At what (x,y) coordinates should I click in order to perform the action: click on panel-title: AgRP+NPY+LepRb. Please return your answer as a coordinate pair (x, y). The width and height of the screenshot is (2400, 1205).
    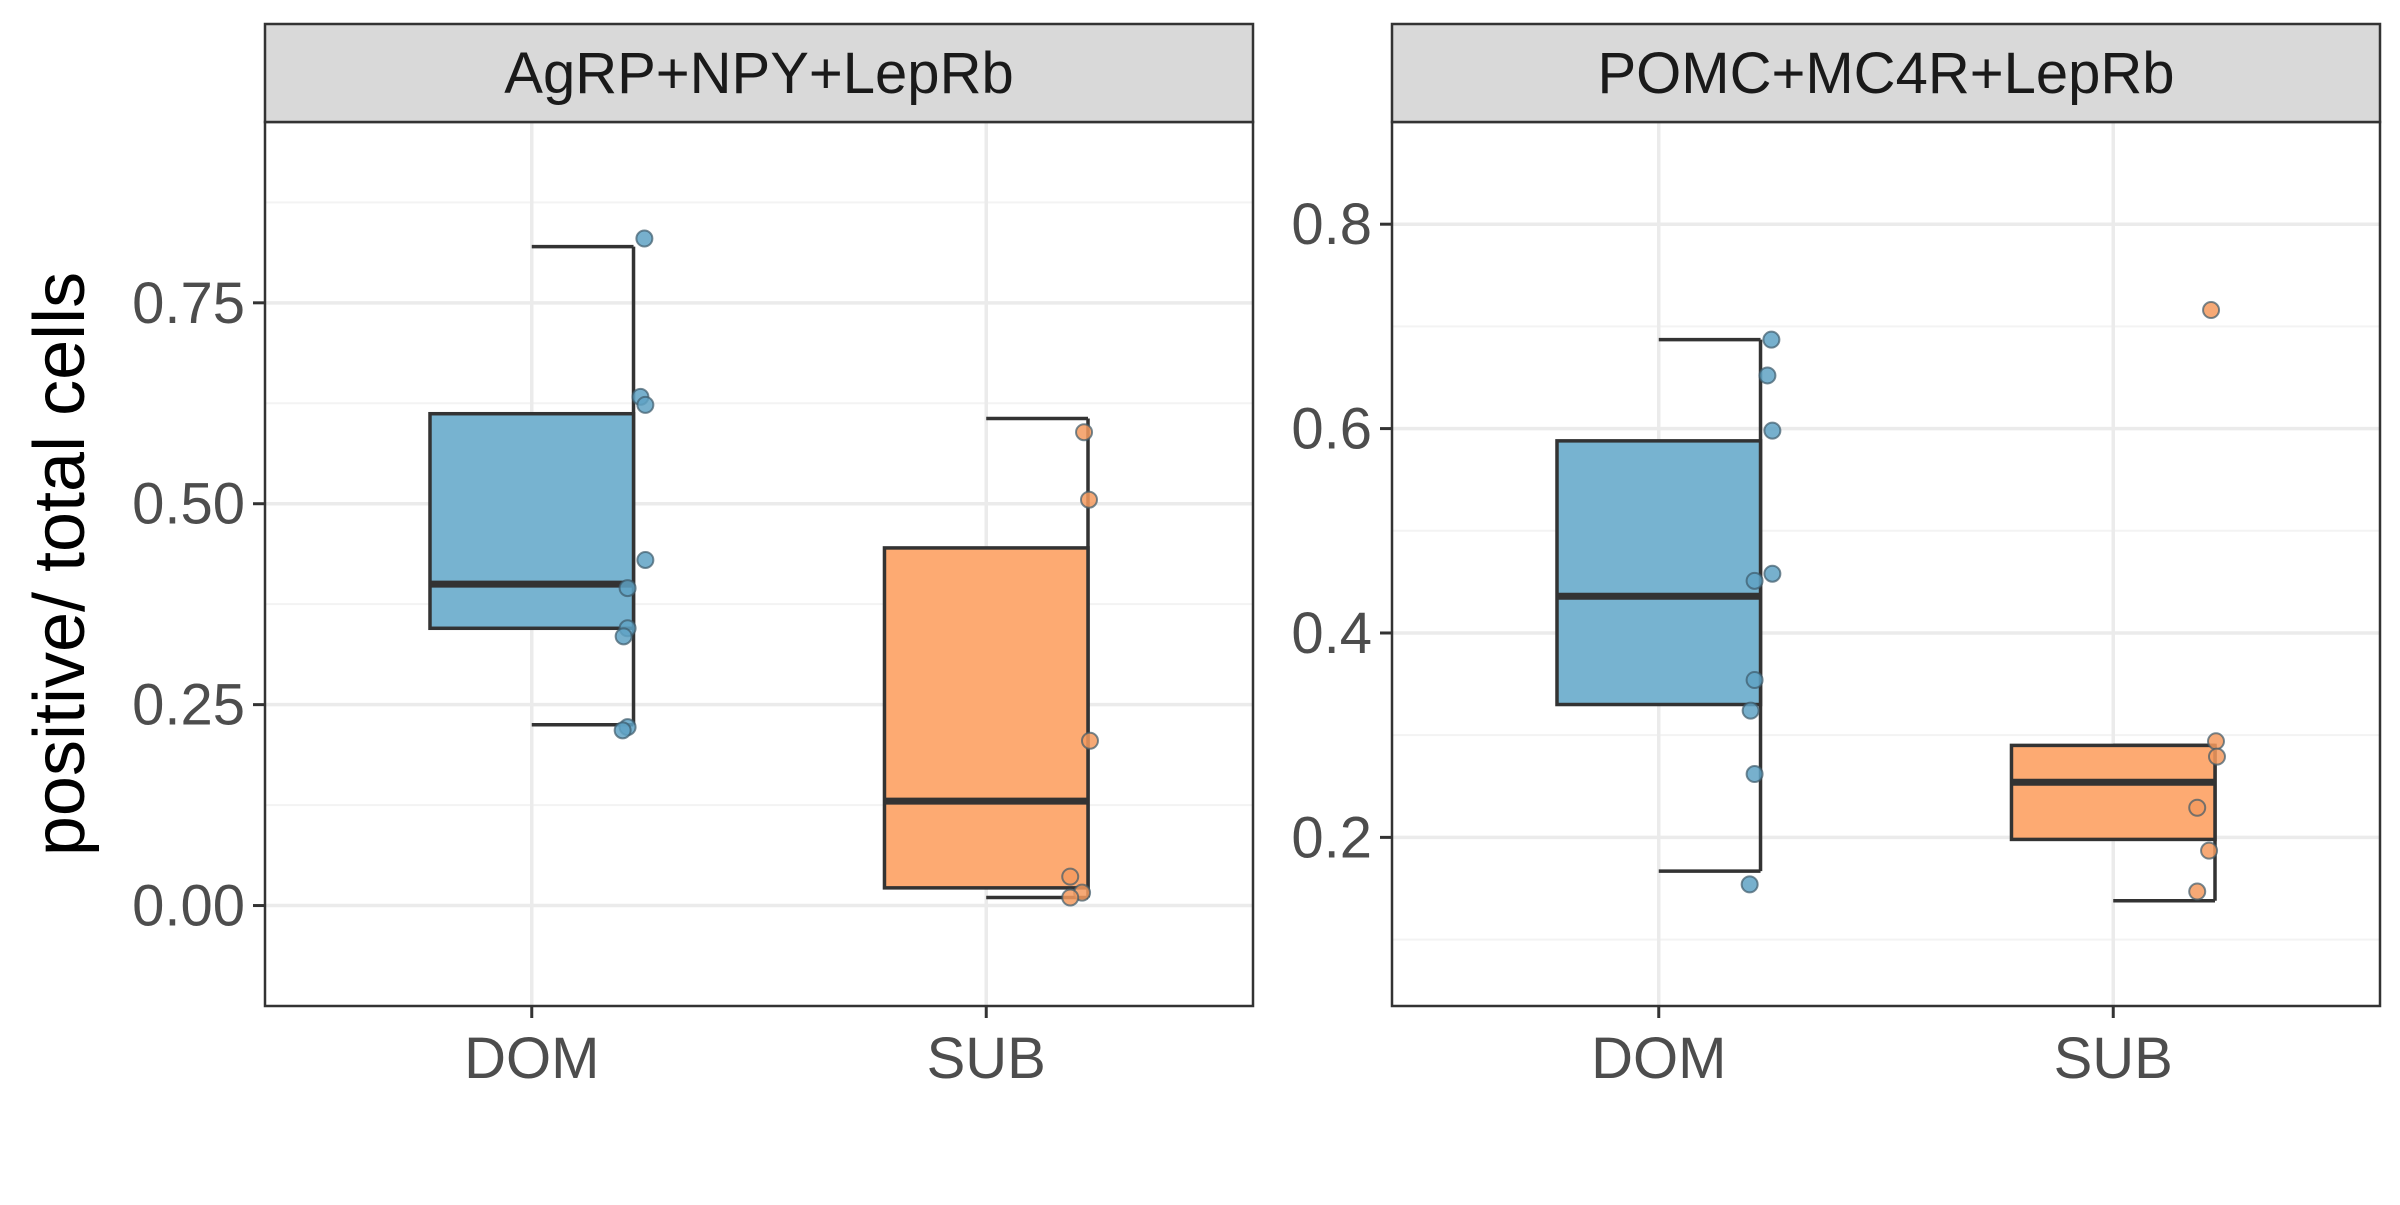
    Looking at the image, I should click on (758, 73).